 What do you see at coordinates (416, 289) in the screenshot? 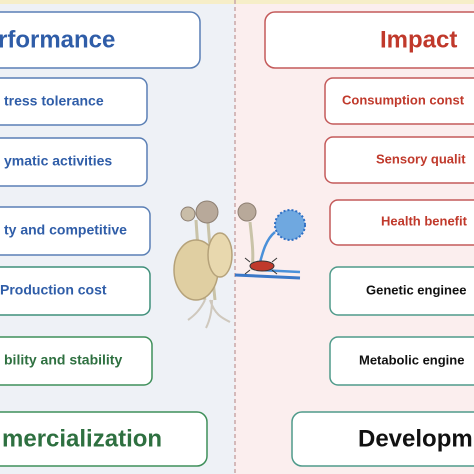
I see `item-text: Genetic enginee` at bounding box center [416, 289].